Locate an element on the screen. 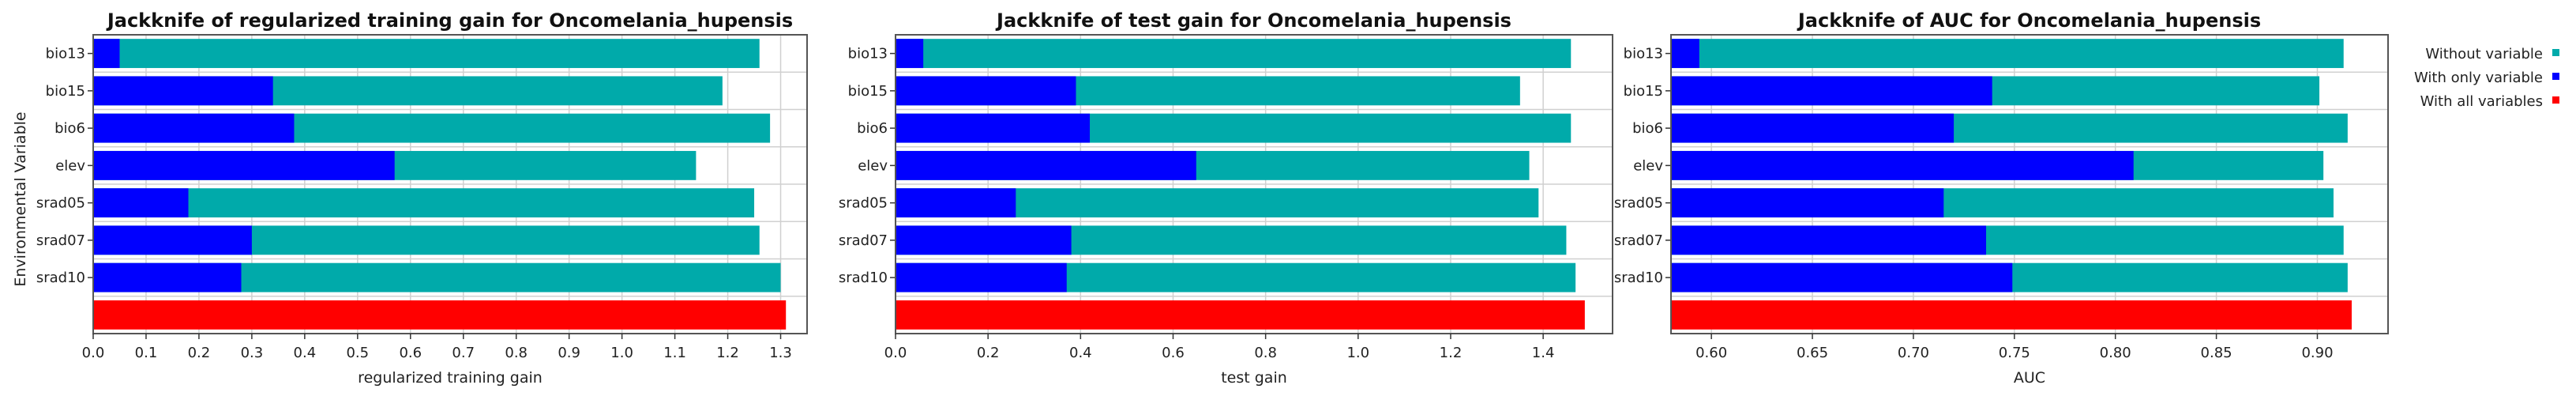  x-axis-label: AUC is located at coordinates (2029, 378).